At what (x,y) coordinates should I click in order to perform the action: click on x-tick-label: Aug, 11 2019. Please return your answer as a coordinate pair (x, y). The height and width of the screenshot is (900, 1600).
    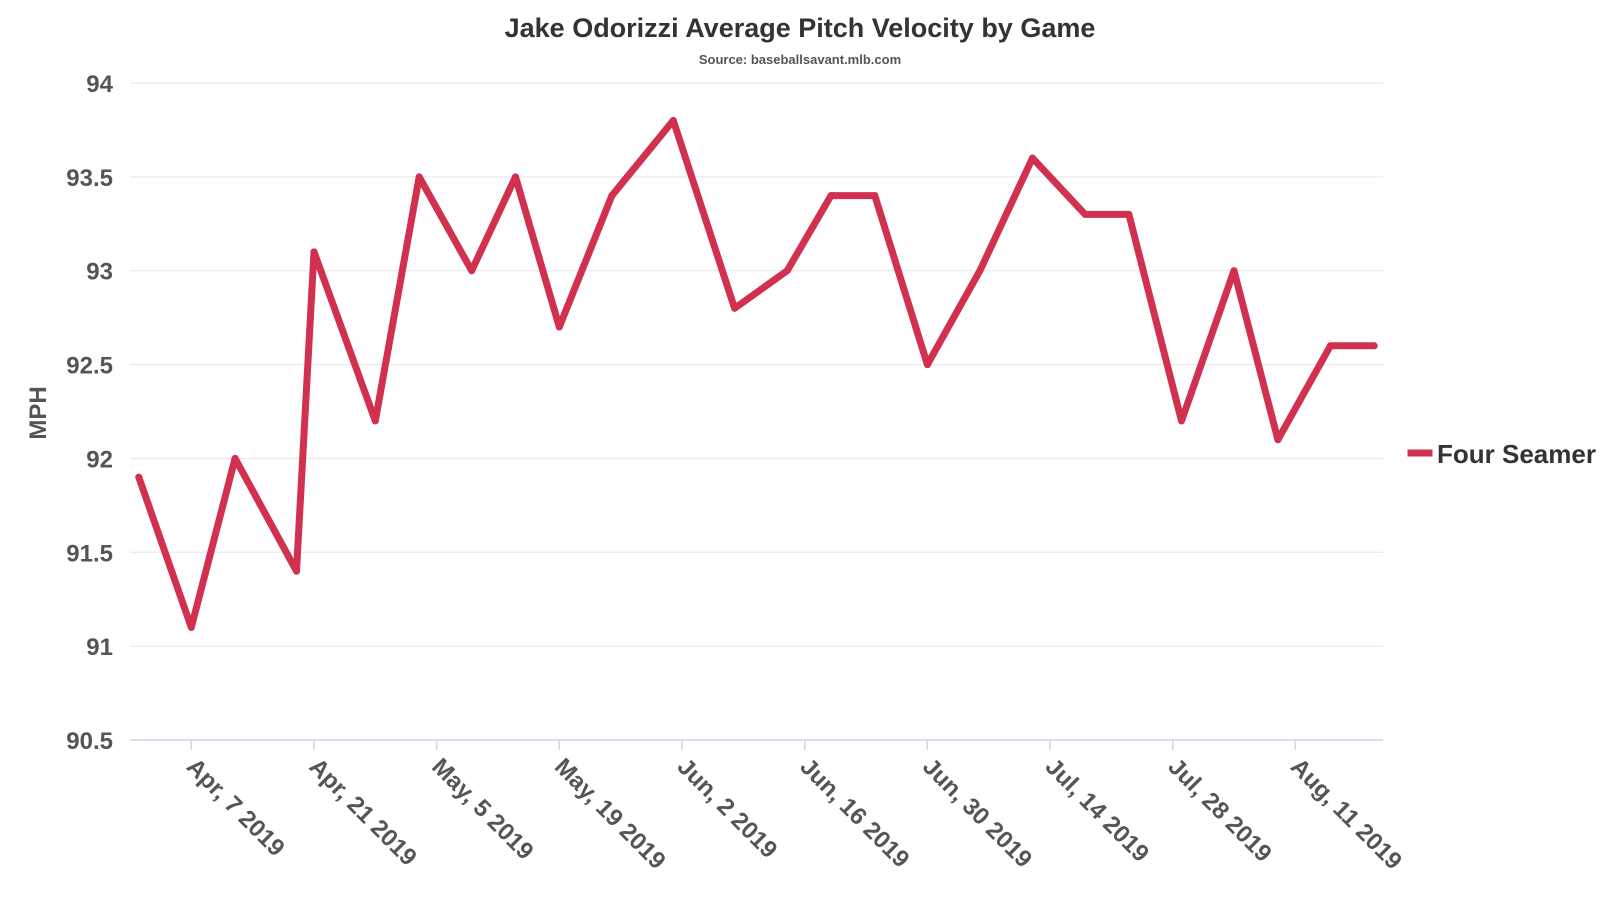
    Looking at the image, I should click on (1346, 814).